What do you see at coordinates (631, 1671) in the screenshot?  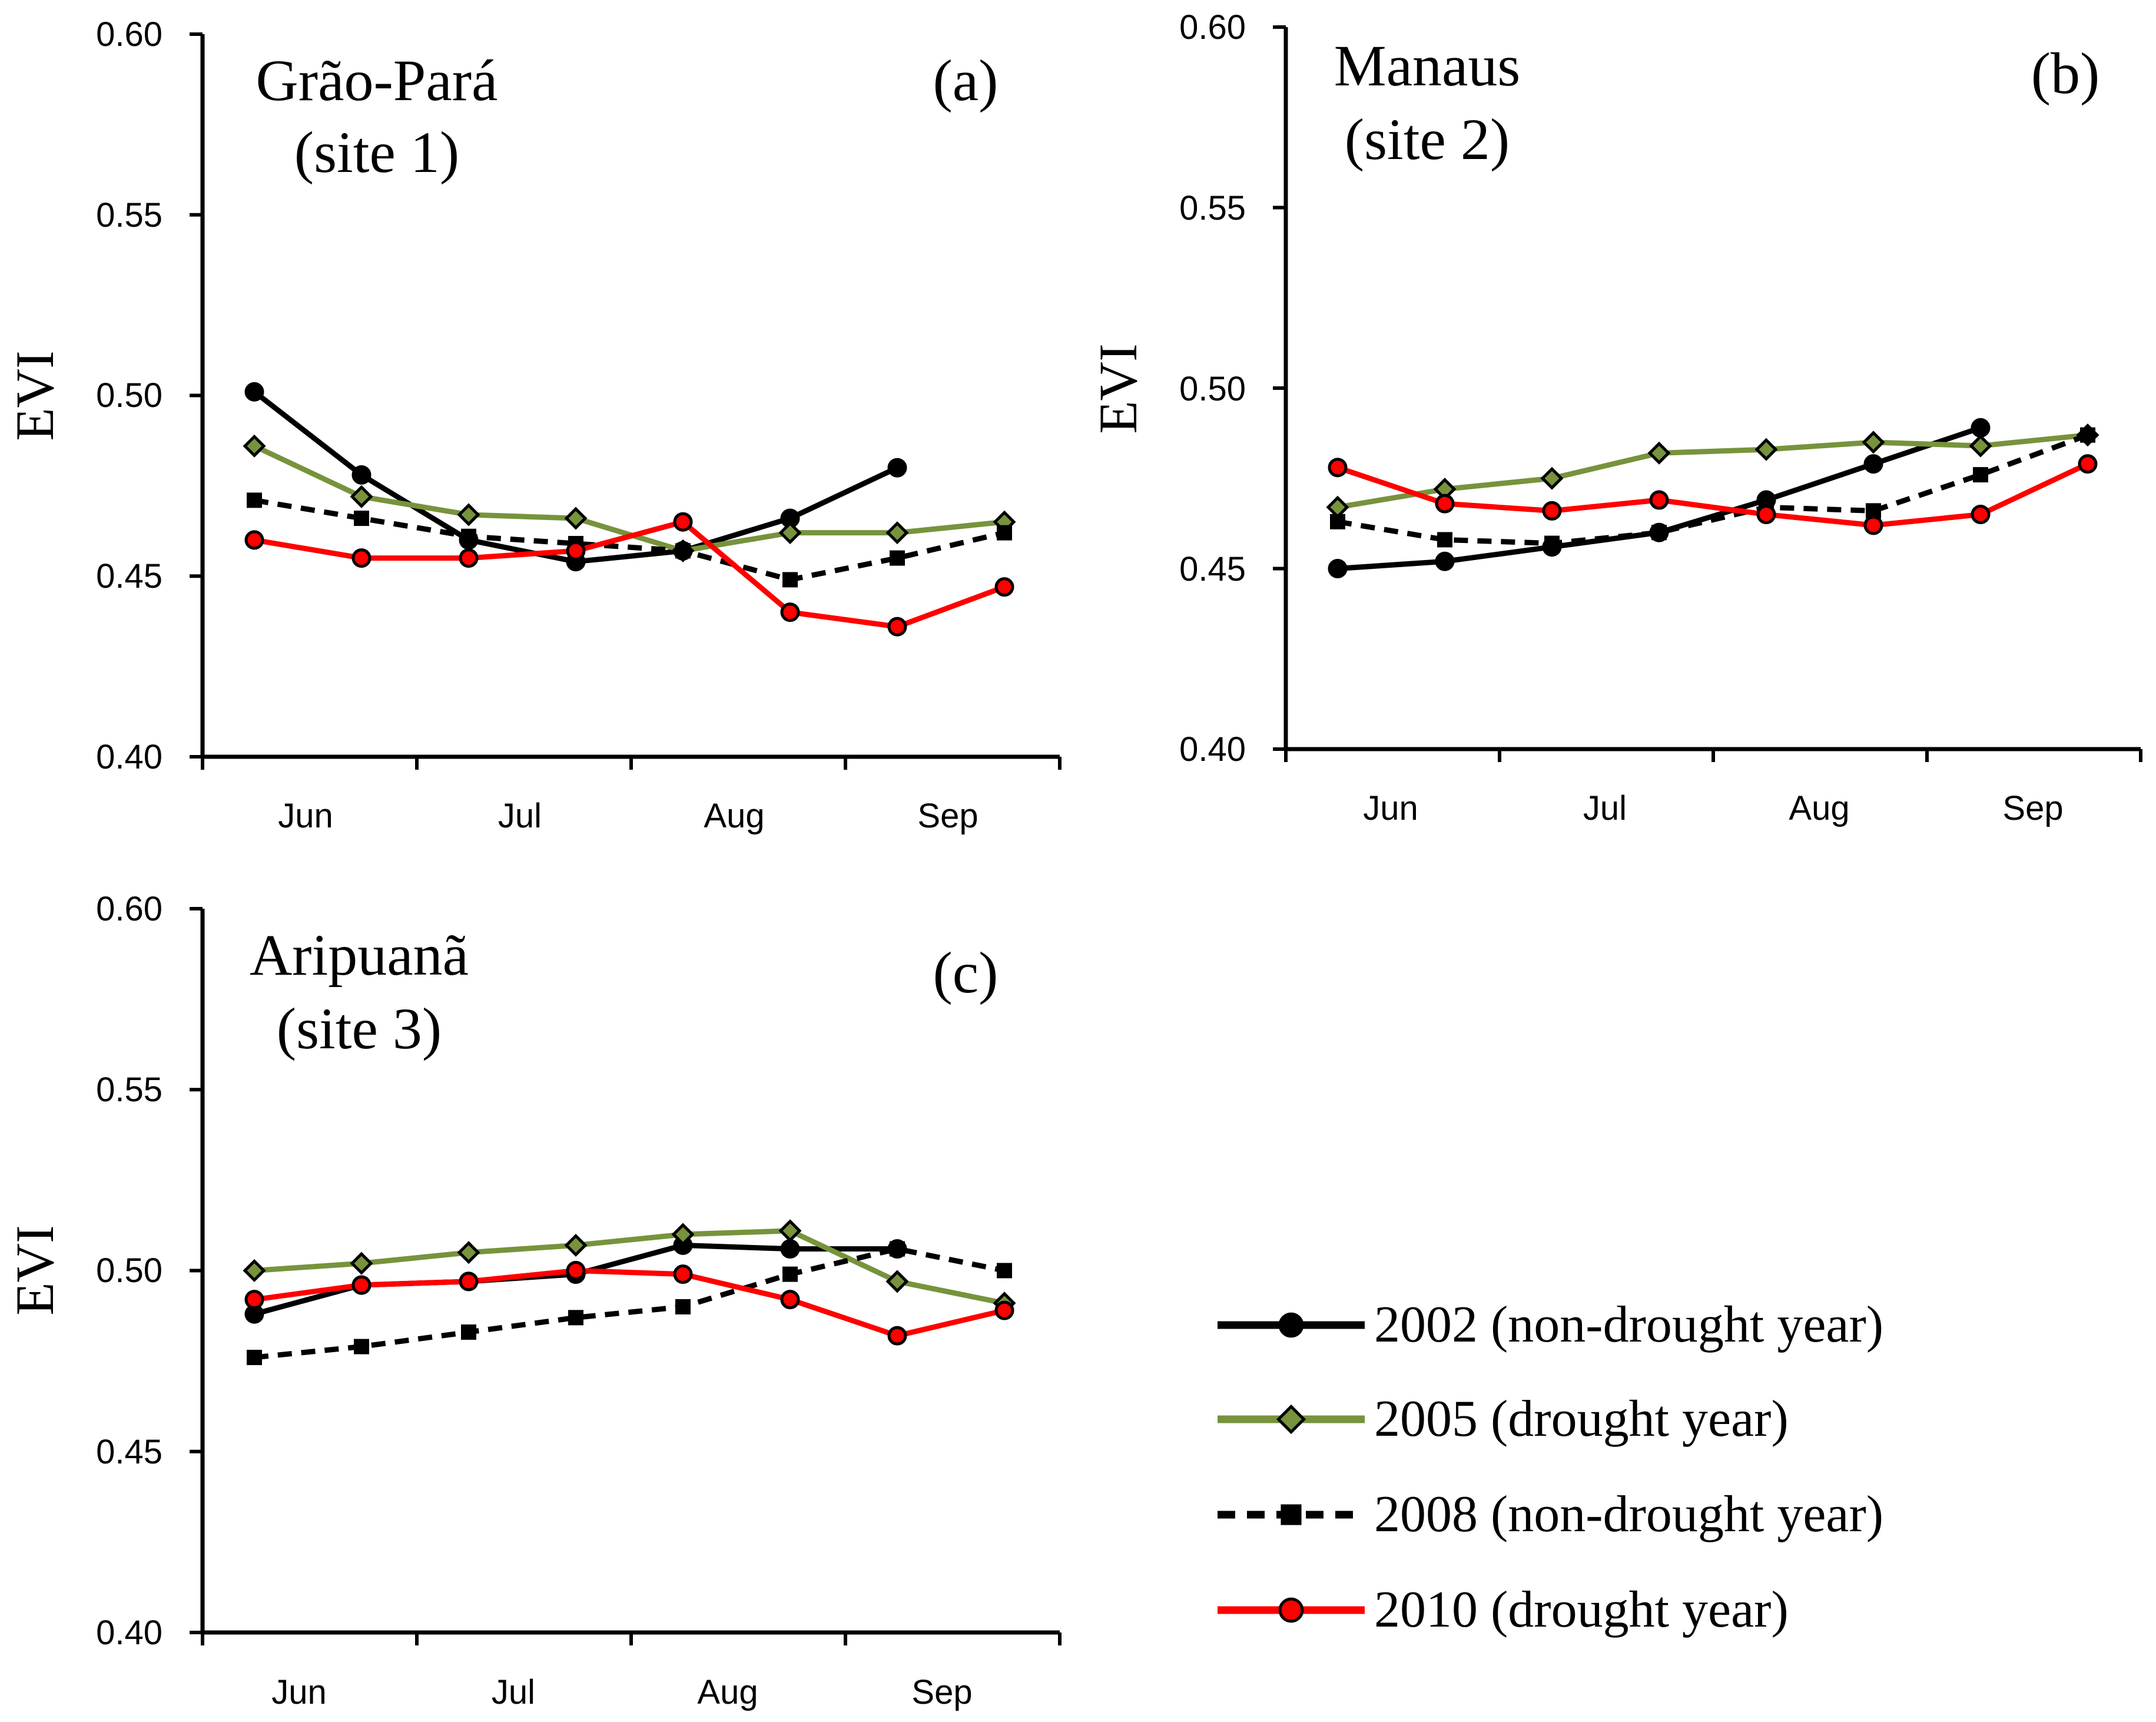 I see `x-axis: Jun Jul Aug Sep` at bounding box center [631, 1671].